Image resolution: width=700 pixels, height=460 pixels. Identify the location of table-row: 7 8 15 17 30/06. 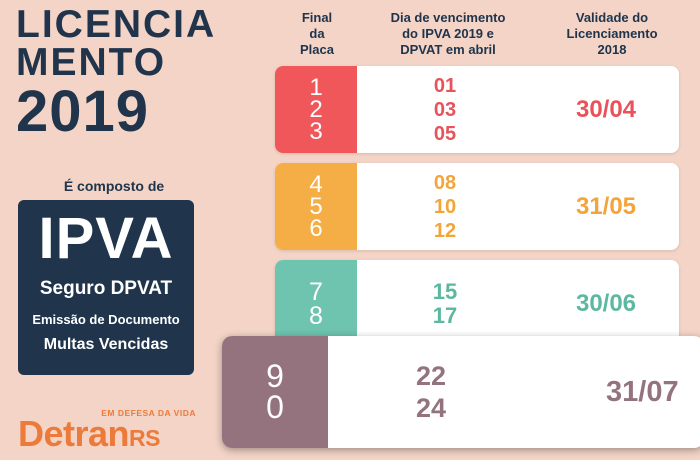
(477, 303).